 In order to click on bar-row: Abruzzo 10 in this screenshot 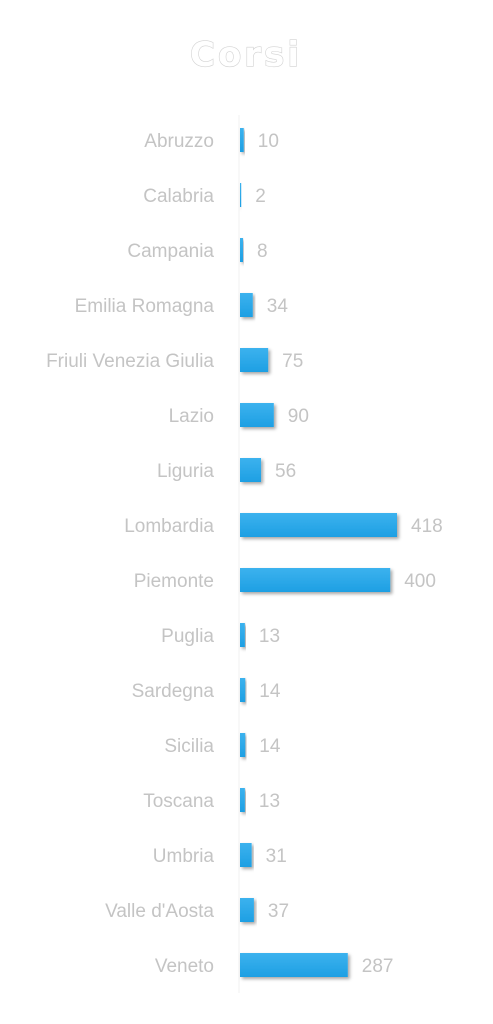, I will do `click(211, 140)`.